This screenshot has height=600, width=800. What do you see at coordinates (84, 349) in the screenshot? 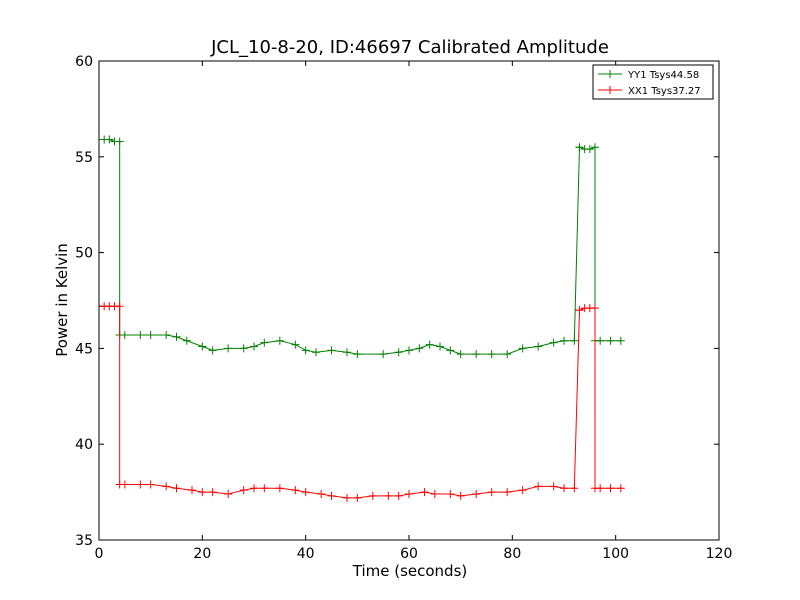
I see `y-tick-label: 45` at bounding box center [84, 349].